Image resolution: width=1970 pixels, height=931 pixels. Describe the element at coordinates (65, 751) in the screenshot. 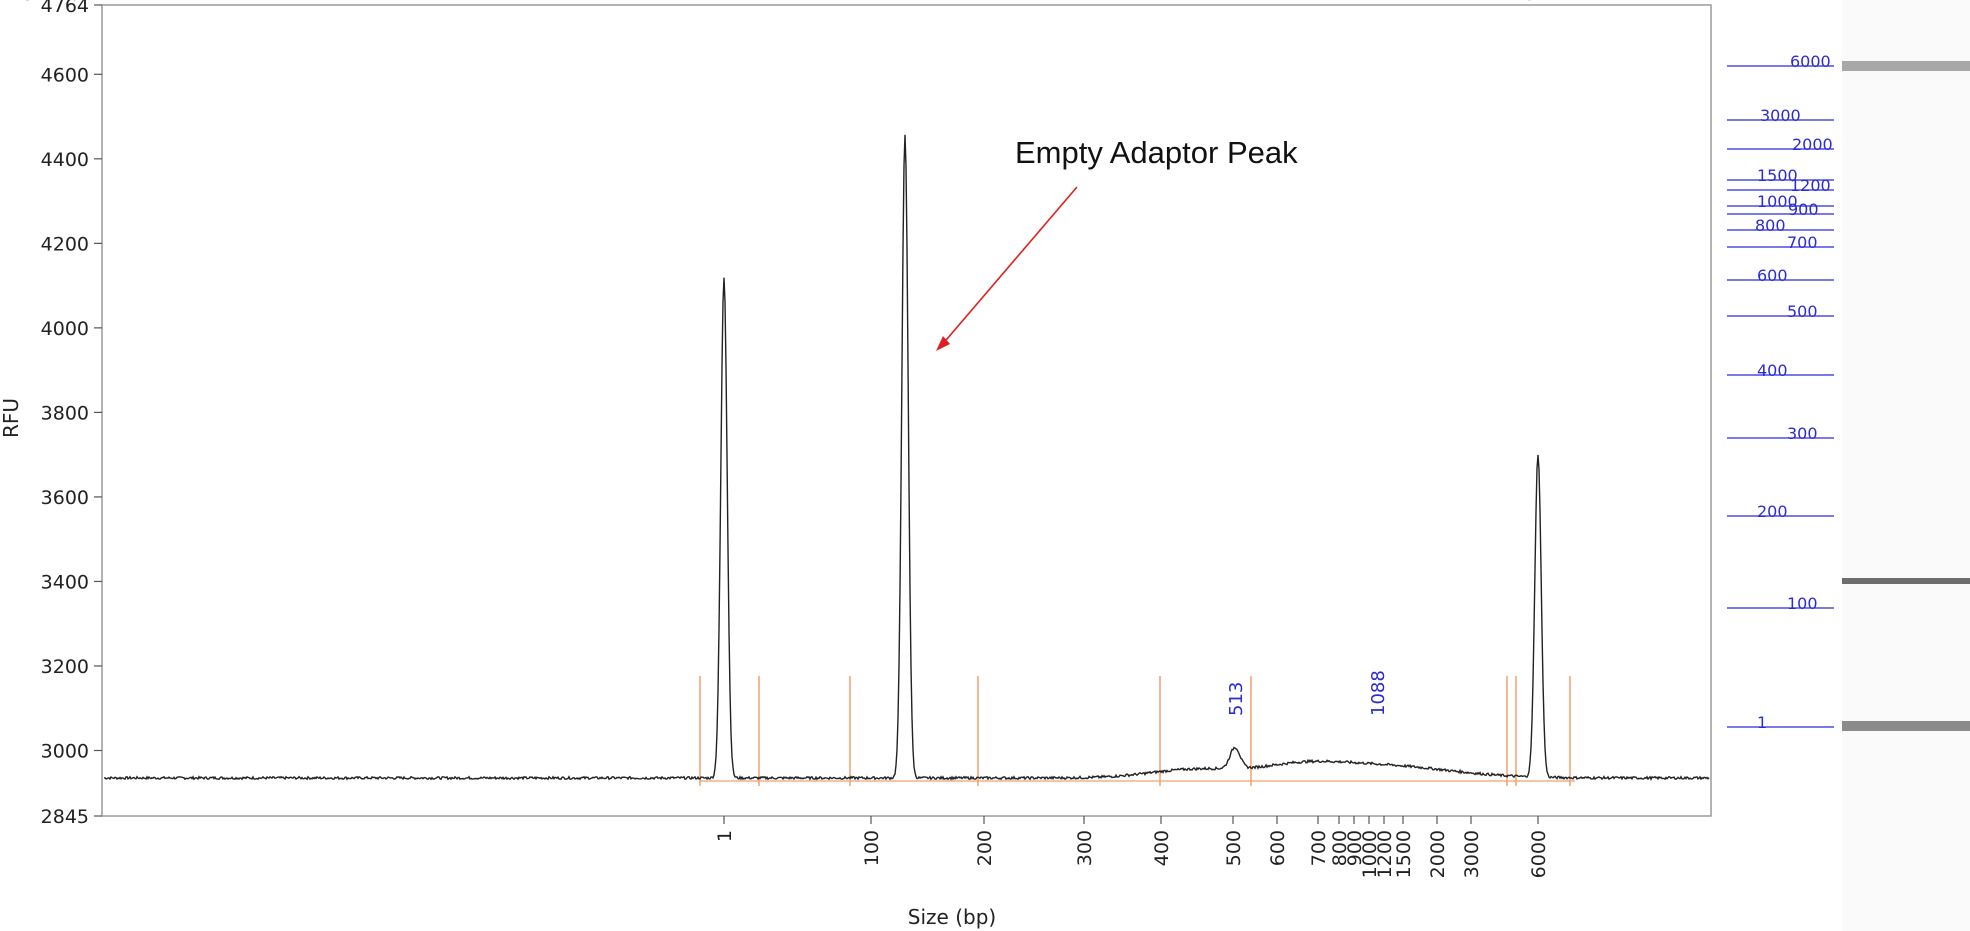

I see `y-tick-label: 3000` at that location.